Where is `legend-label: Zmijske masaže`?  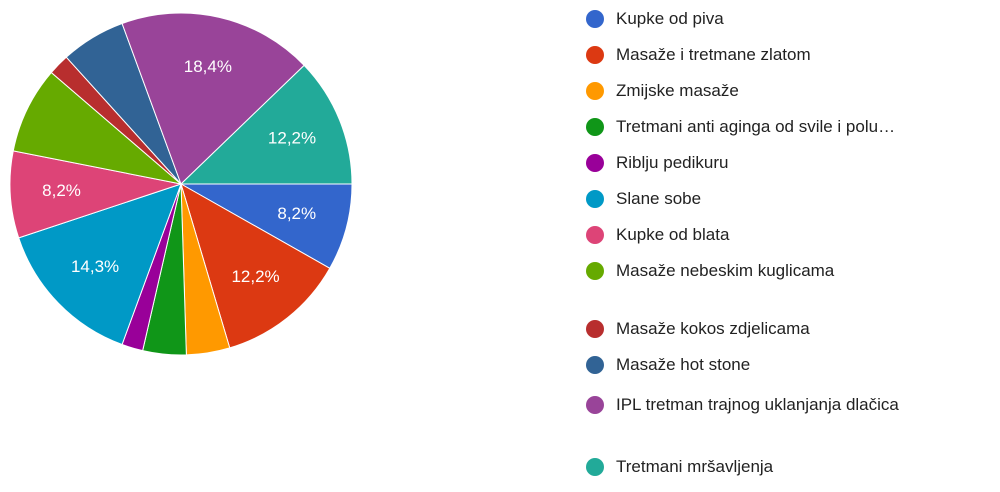
legend-label: Zmijske masaže is located at coordinates (677, 90).